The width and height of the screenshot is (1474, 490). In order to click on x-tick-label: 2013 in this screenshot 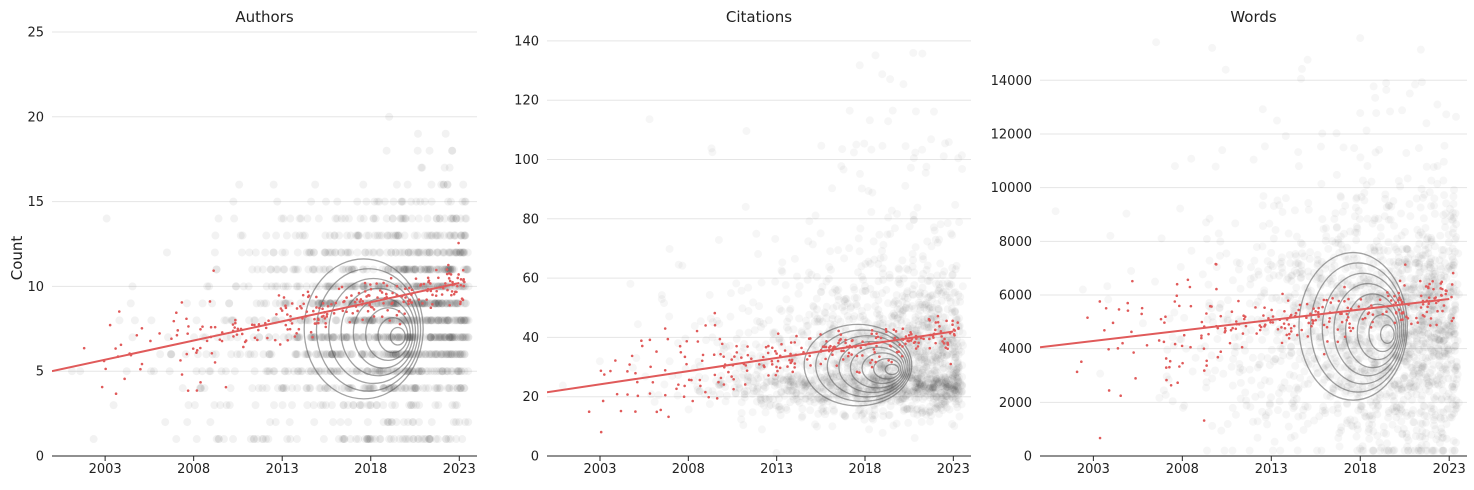, I will do `click(1271, 469)`.